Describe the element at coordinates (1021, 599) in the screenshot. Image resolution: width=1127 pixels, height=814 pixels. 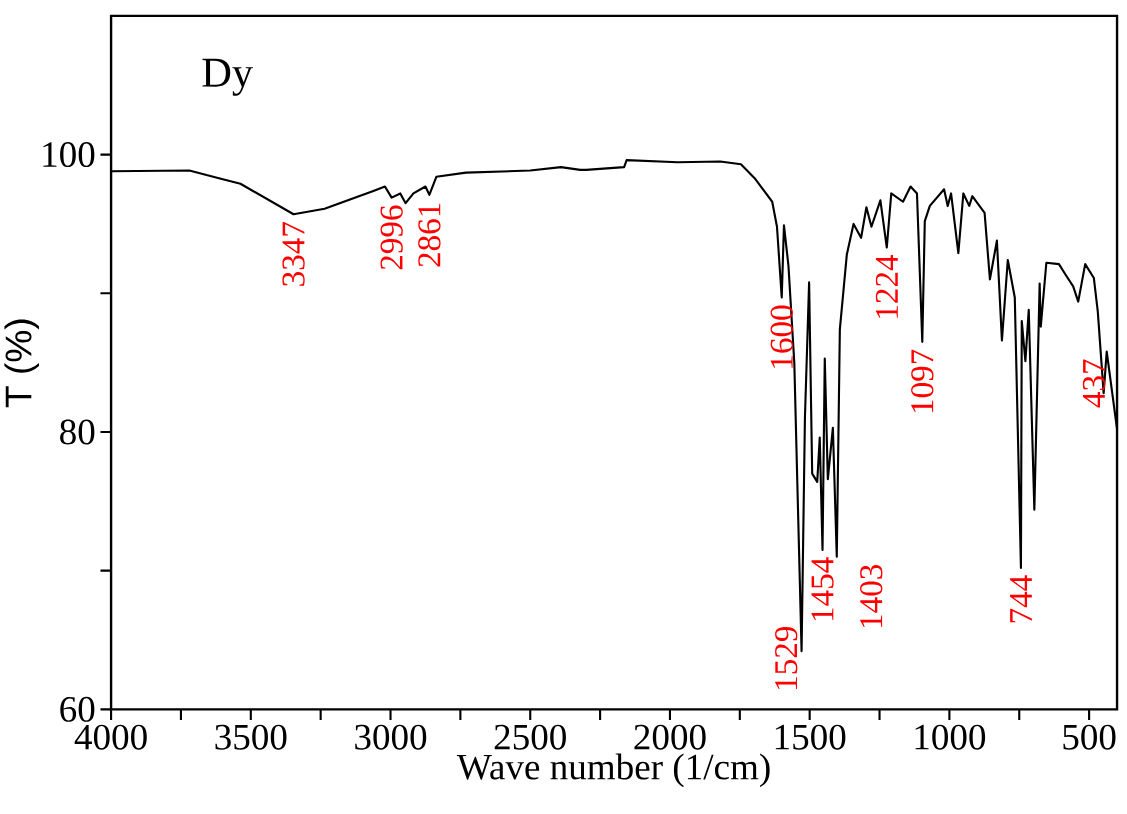
I see `annotation: 744` at that location.